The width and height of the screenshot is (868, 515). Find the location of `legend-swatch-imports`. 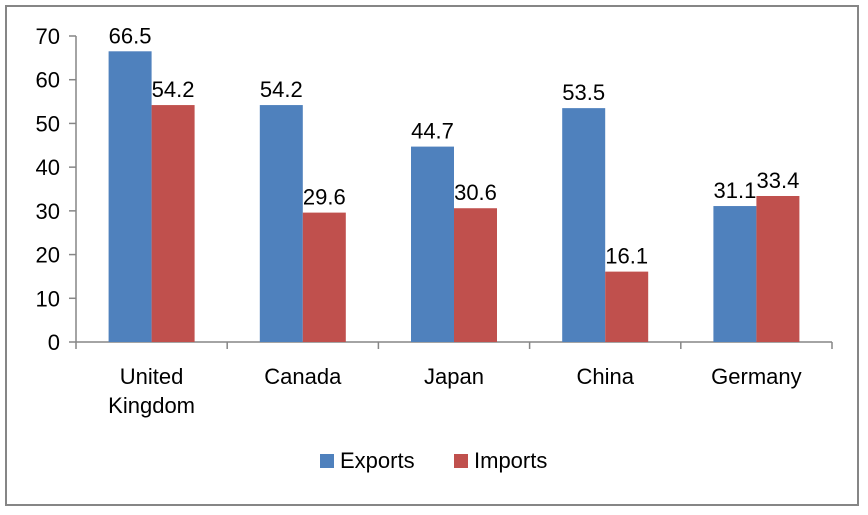

legend-swatch-imports is located at coordinates (461, 461).